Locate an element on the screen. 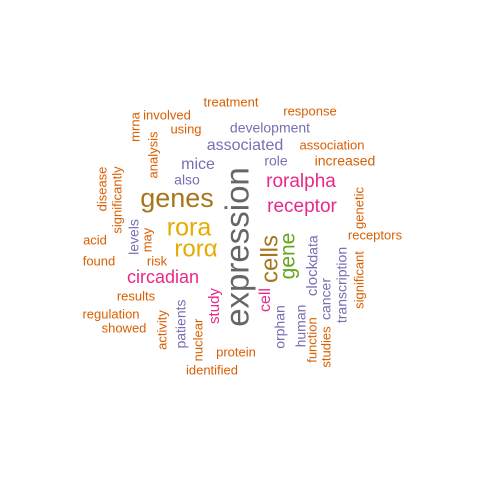 The image size is (480, 480). word-cancer: cancer is located at coordinates (326, 299).